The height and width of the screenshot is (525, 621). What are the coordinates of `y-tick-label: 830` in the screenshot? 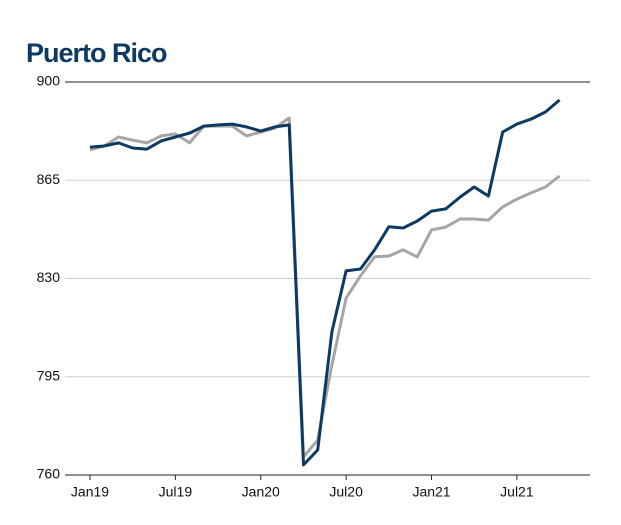 It's located at (49, 277).